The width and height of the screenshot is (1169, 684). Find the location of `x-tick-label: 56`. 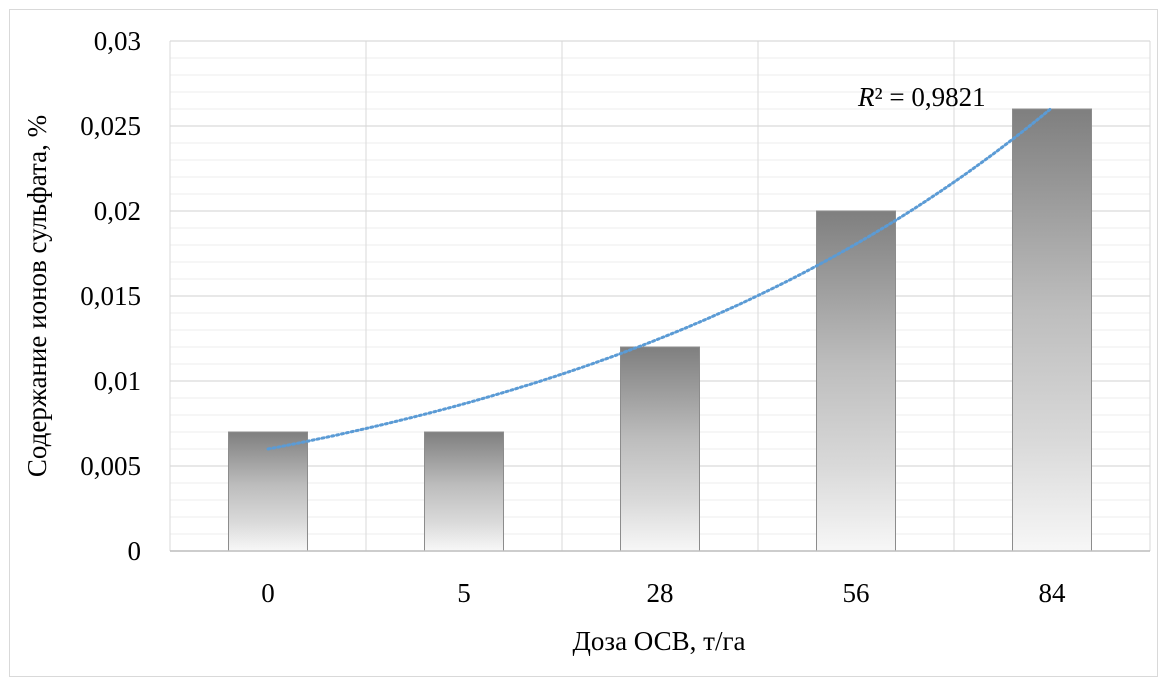

x-tick-label: 56 is located at coordinates (856, 593).